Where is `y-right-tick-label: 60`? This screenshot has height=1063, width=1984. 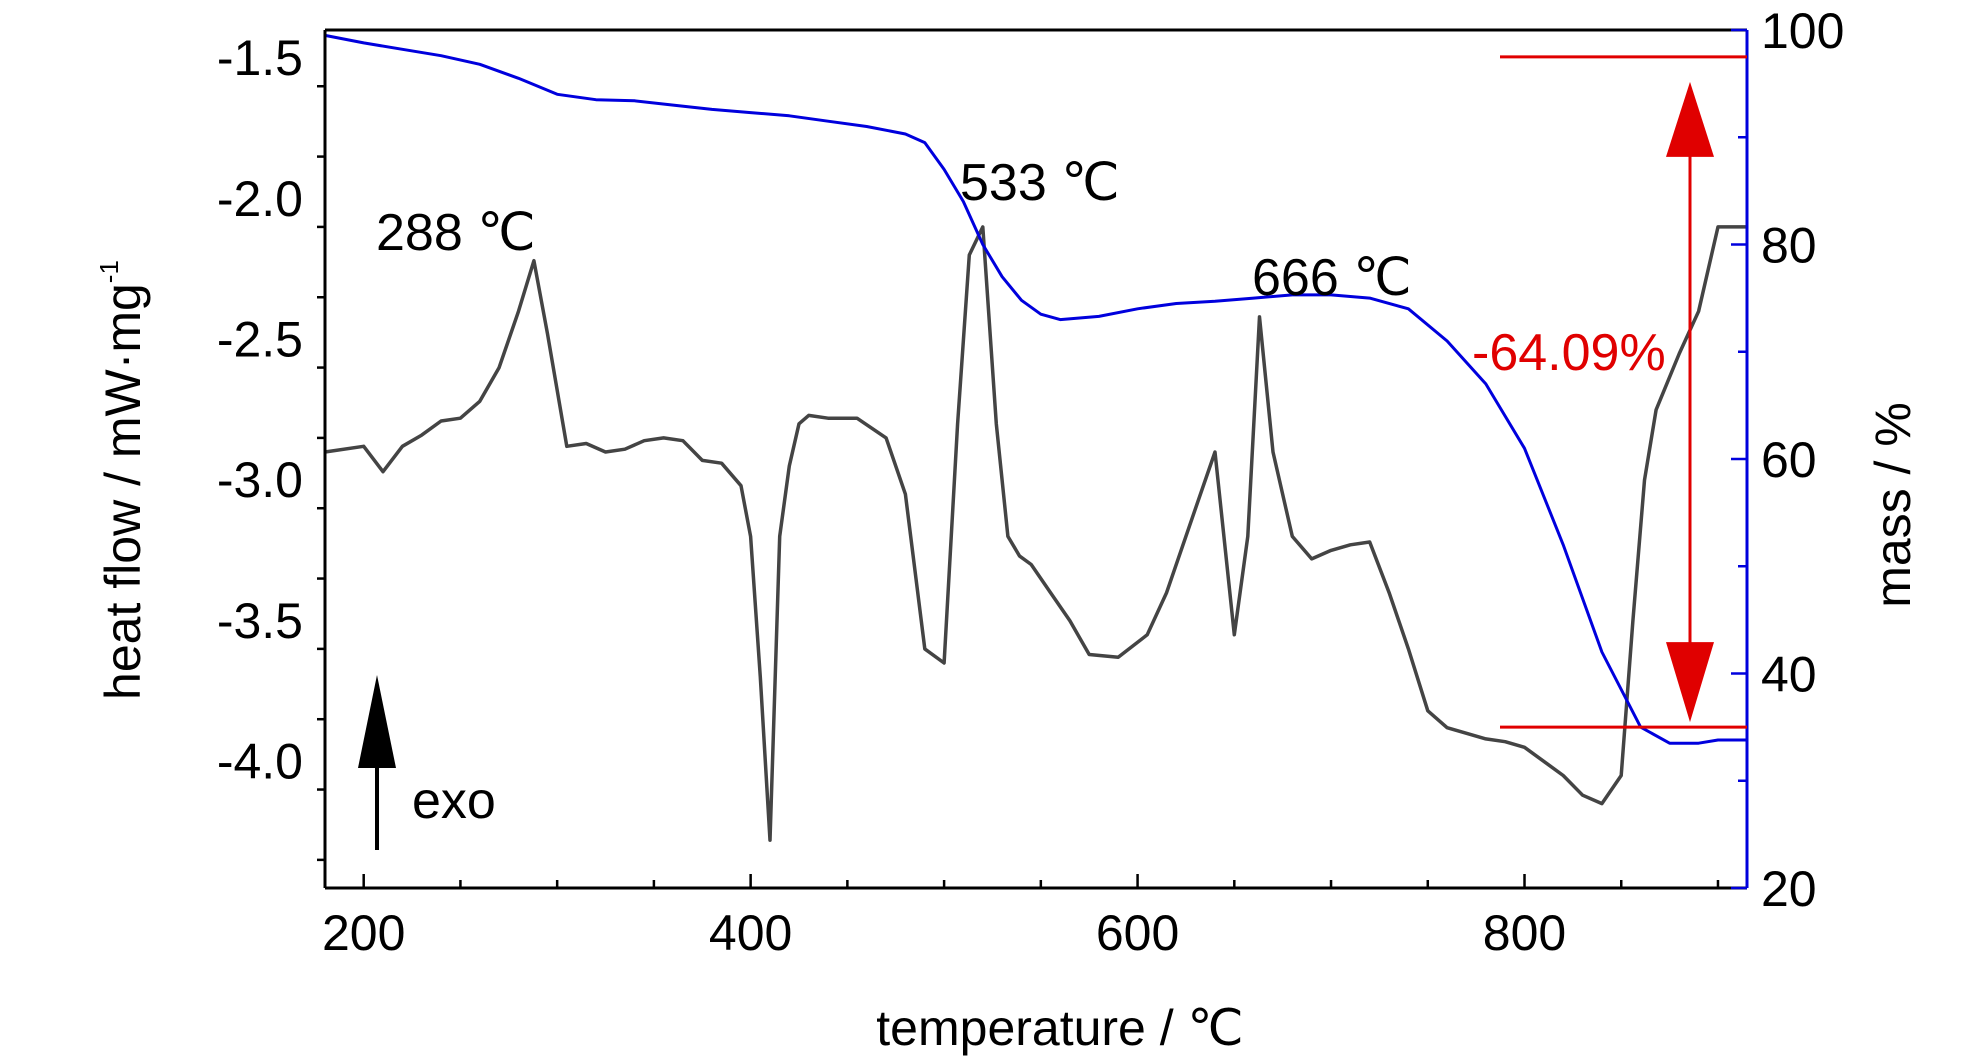 y-right-tick-label: 60 is located at coordinates (1789, 460).